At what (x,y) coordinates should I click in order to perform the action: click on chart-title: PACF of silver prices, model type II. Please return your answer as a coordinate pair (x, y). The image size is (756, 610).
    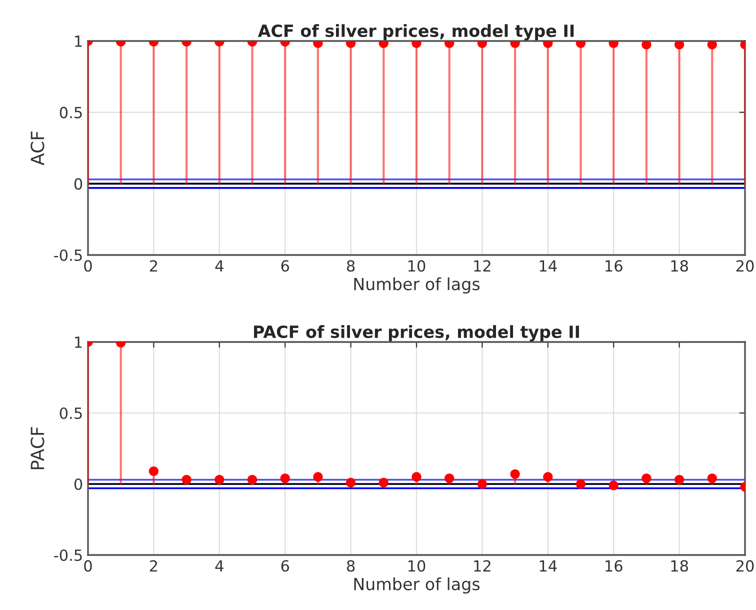
    Looking at the image, I should click on (416, 333).